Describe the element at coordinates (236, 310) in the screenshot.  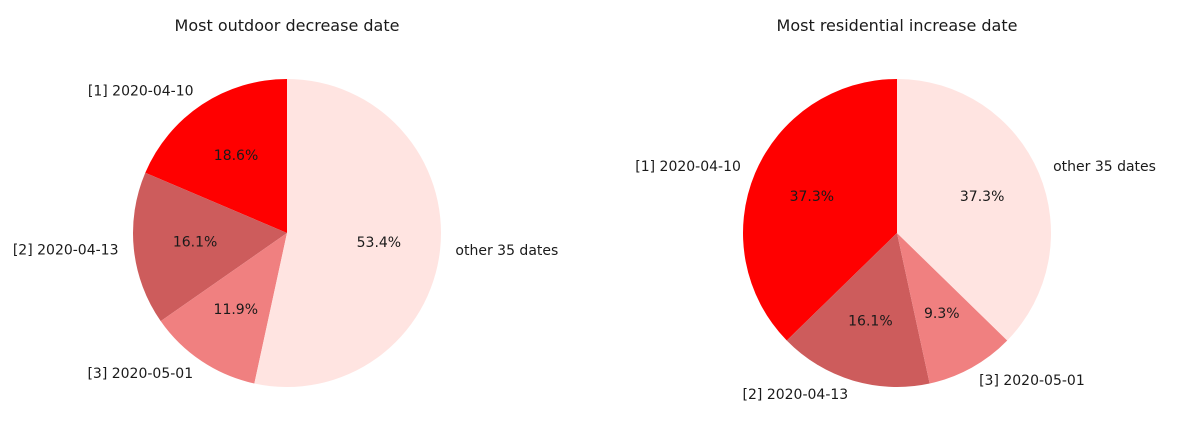
I see `slice-percent-label: 11.9%` at that location.